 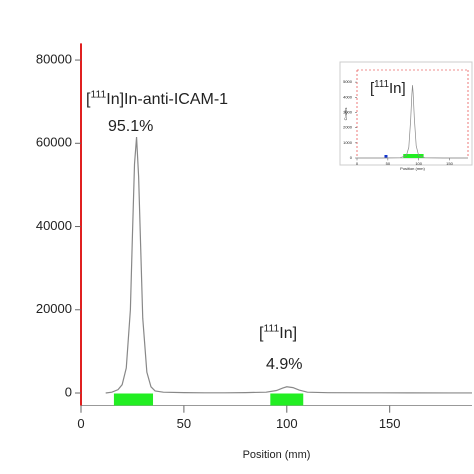 I want to click on inset-frame, so click(x=406, y=113).